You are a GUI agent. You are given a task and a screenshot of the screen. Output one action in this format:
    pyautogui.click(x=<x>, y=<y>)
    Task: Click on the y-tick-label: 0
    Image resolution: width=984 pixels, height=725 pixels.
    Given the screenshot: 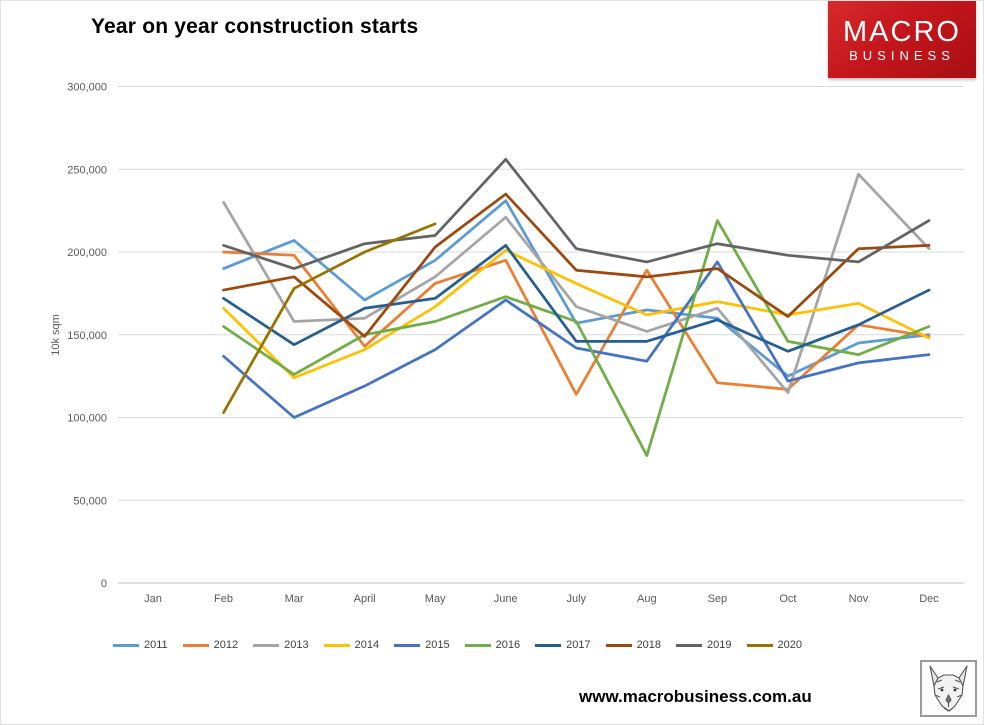 What is the action you would take?
    pyautogui.click(x=104, y=584)
    